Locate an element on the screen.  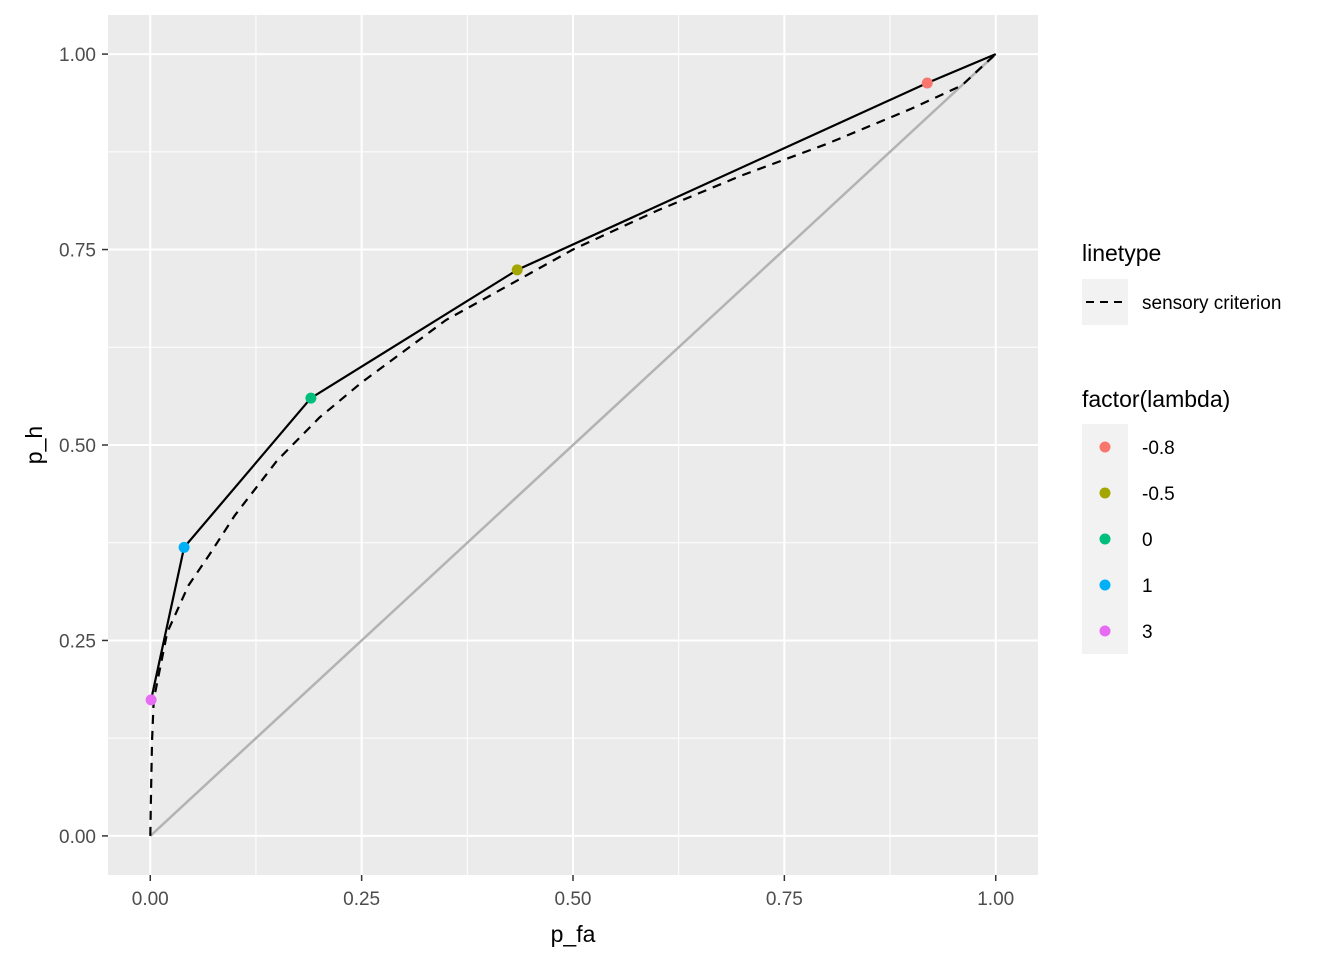
color-legend-title: factor(lambda) is located at coordinates (1156, 399).